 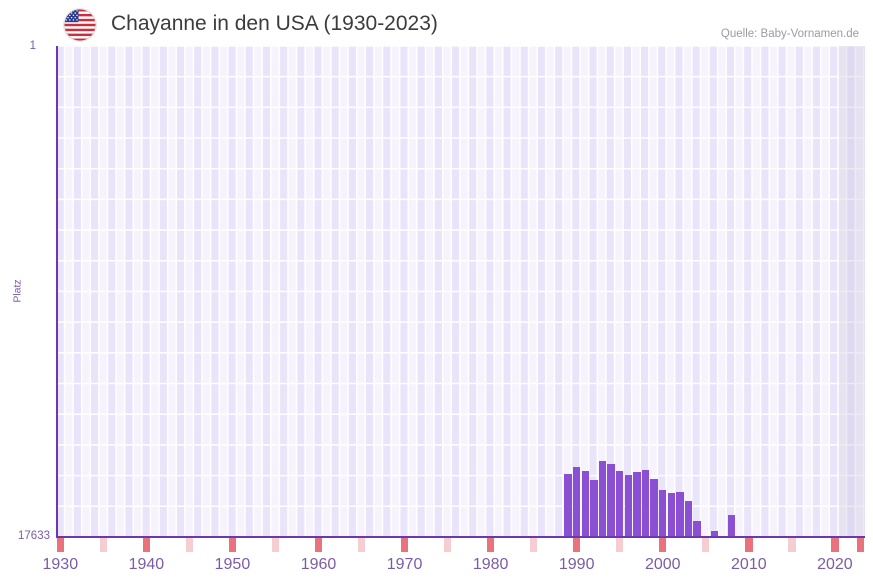 What do you see at coordinates (671, 515) in the screenshot?
I see `bar-2001` at bounding box center [671, 515].